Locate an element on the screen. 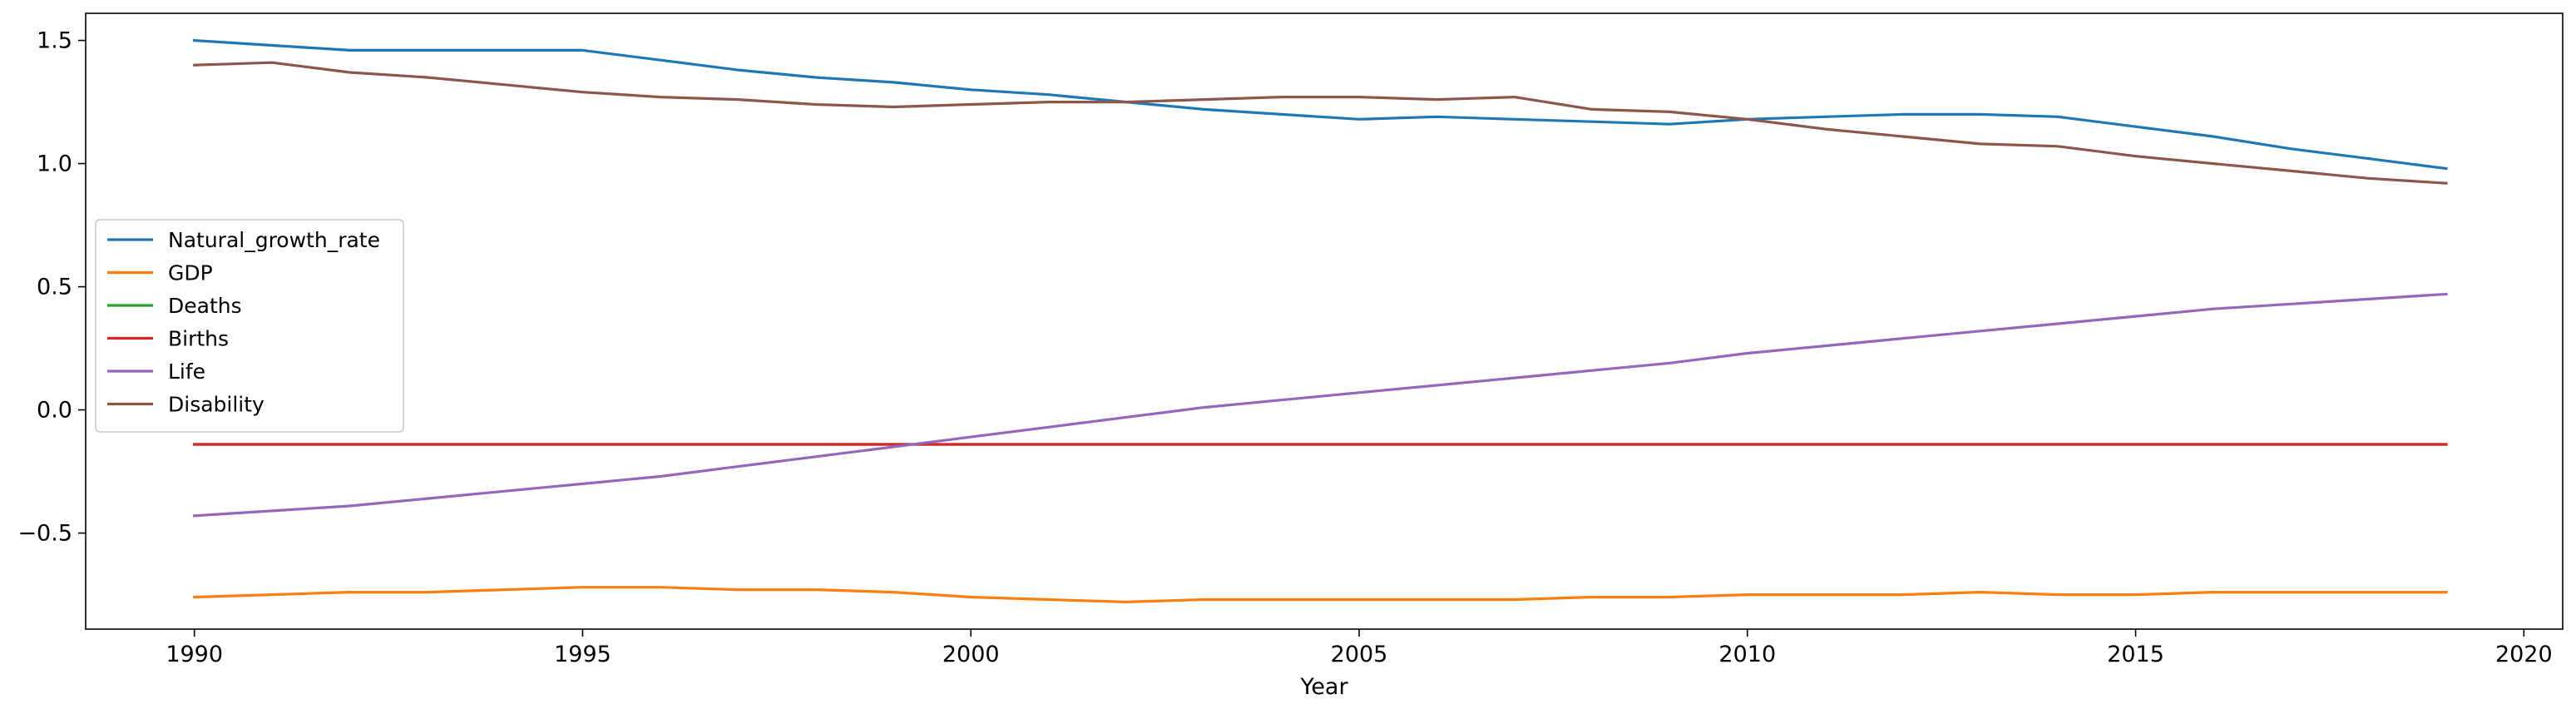  x-tick-label: 1990 is located at coordinates (194, 654).